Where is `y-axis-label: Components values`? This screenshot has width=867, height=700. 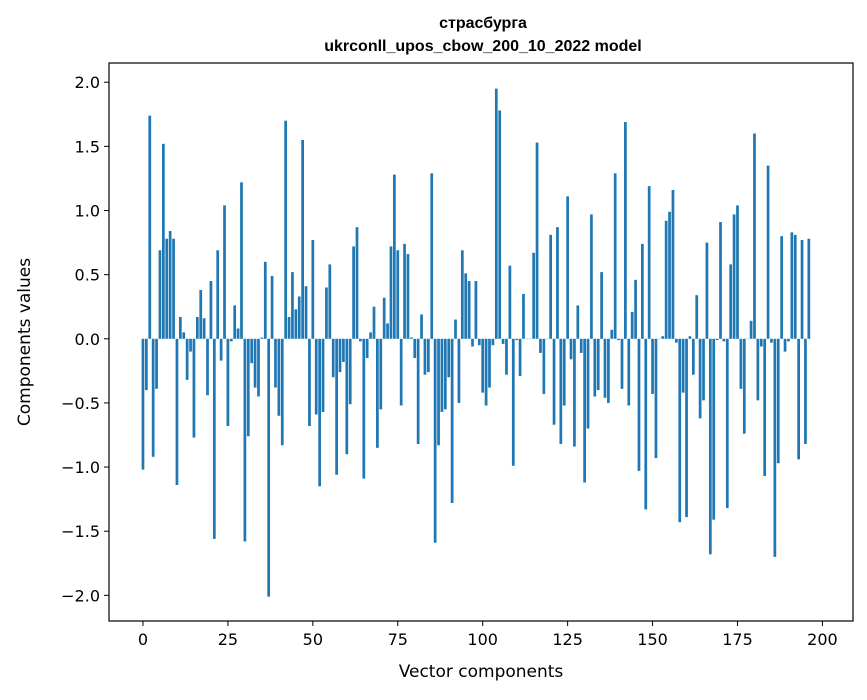 y-axis-label: Components values is located at coordinates (25, 342).